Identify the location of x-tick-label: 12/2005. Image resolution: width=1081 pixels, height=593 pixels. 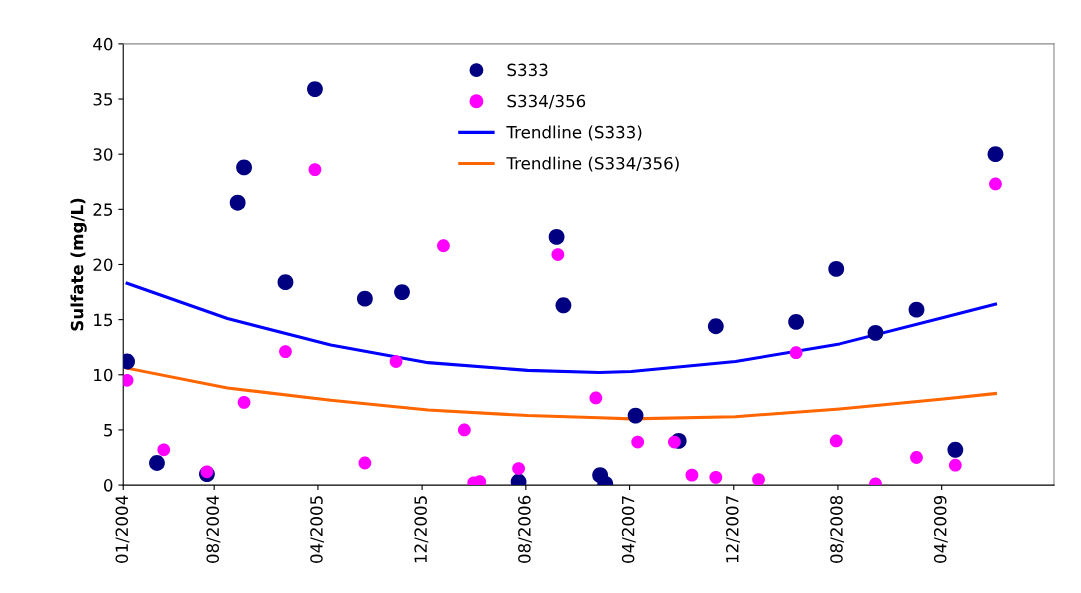
(421, 529).